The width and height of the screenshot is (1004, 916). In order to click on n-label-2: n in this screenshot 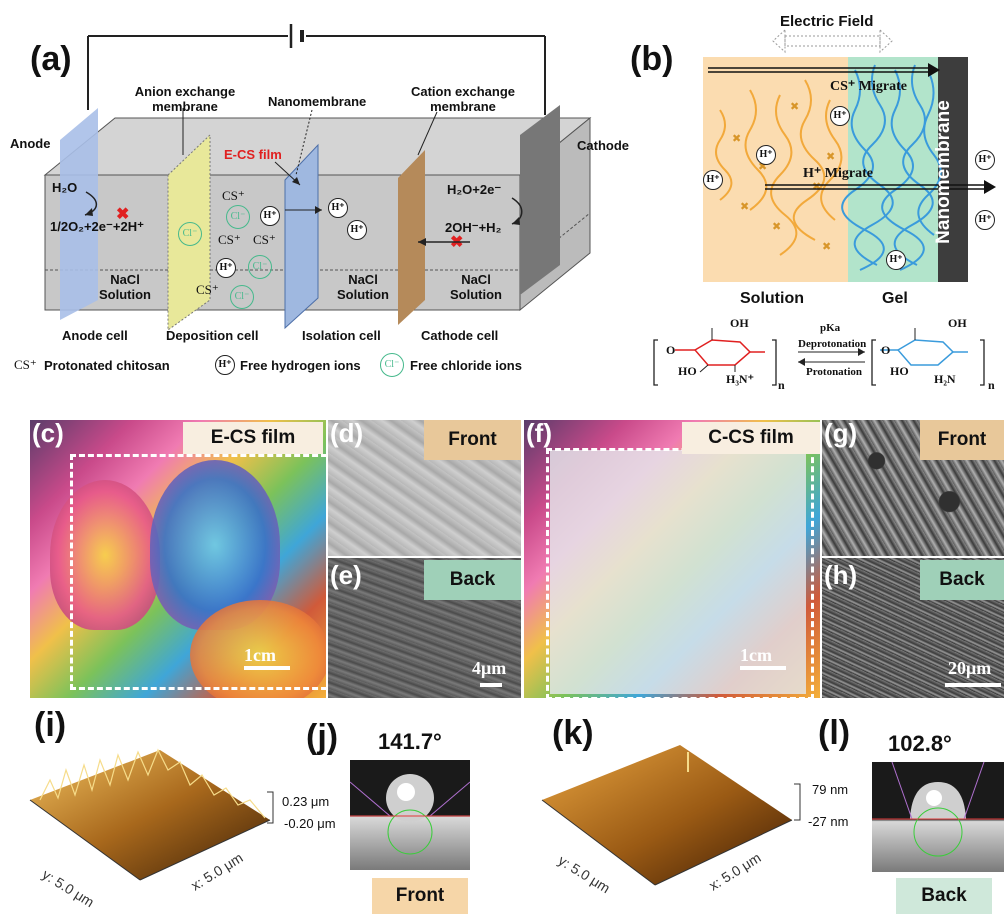, I will do `click(991, 385)`.